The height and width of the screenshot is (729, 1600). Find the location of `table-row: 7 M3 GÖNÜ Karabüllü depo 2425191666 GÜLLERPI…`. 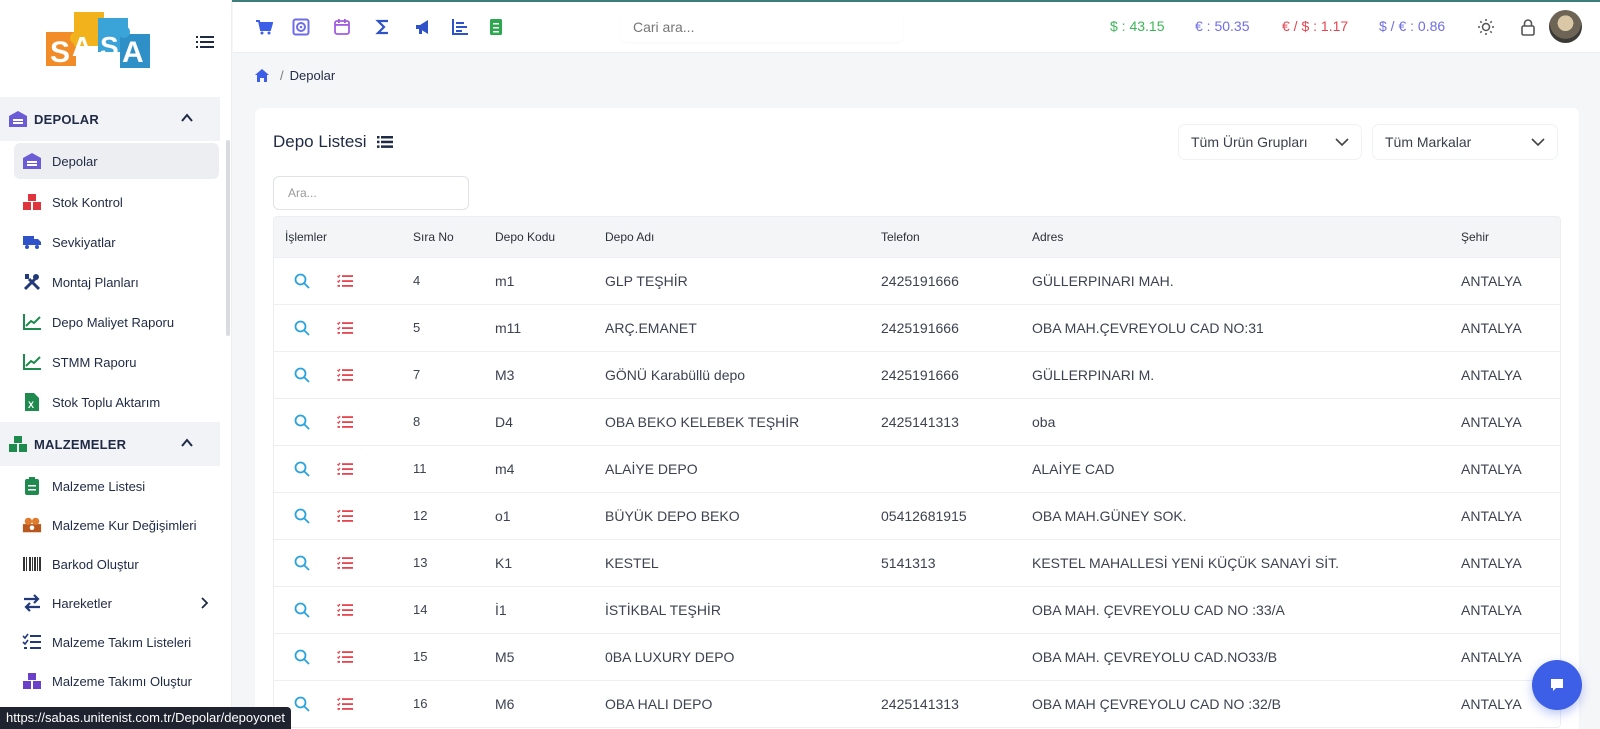

table-row: 7 M3 GÖNÜ Karabüllü depo 2425191666 GÜLLERPI… is located at coordinates (917, 374).